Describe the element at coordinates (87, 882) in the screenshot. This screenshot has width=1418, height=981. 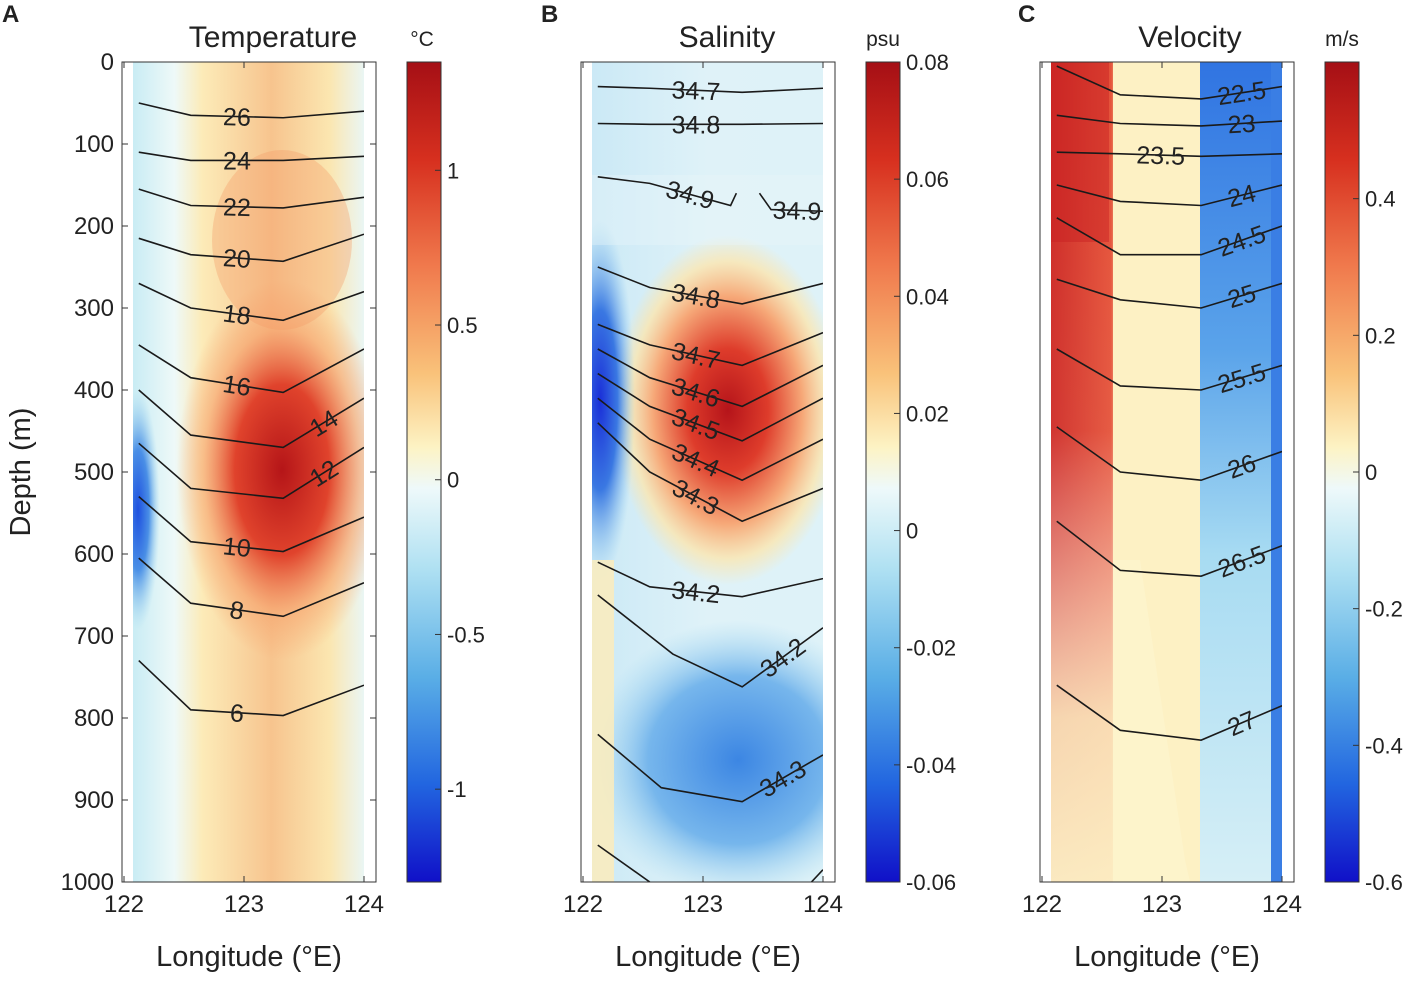
I see `y-tick-label: 1000` at that location.